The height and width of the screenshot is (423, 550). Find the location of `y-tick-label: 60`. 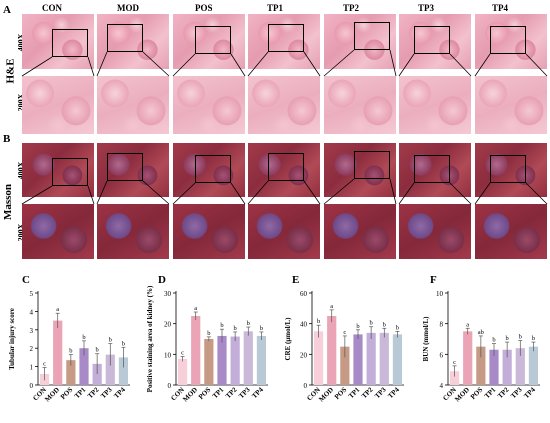

y-tick-label: 60 is located at coordinates (304, 294).